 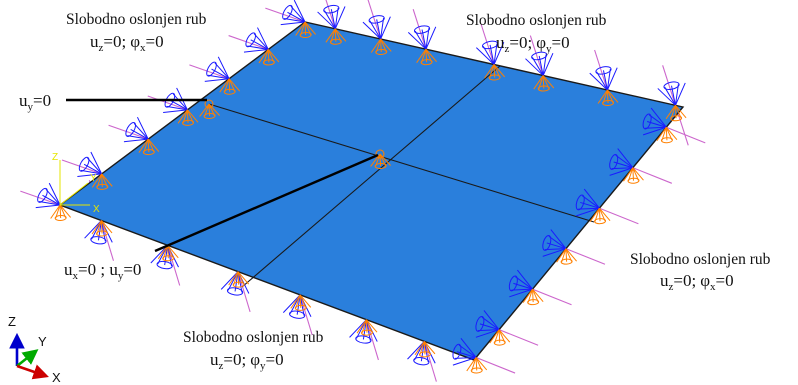 What do you see at coordinates (42, 341) in the screenshot?
I see `triad-y-label: Y` at bounding box center [42, 341].